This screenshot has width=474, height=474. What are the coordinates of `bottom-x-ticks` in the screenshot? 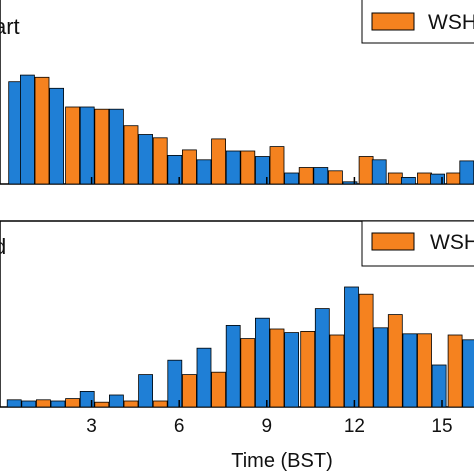 It's located at (266, 403).